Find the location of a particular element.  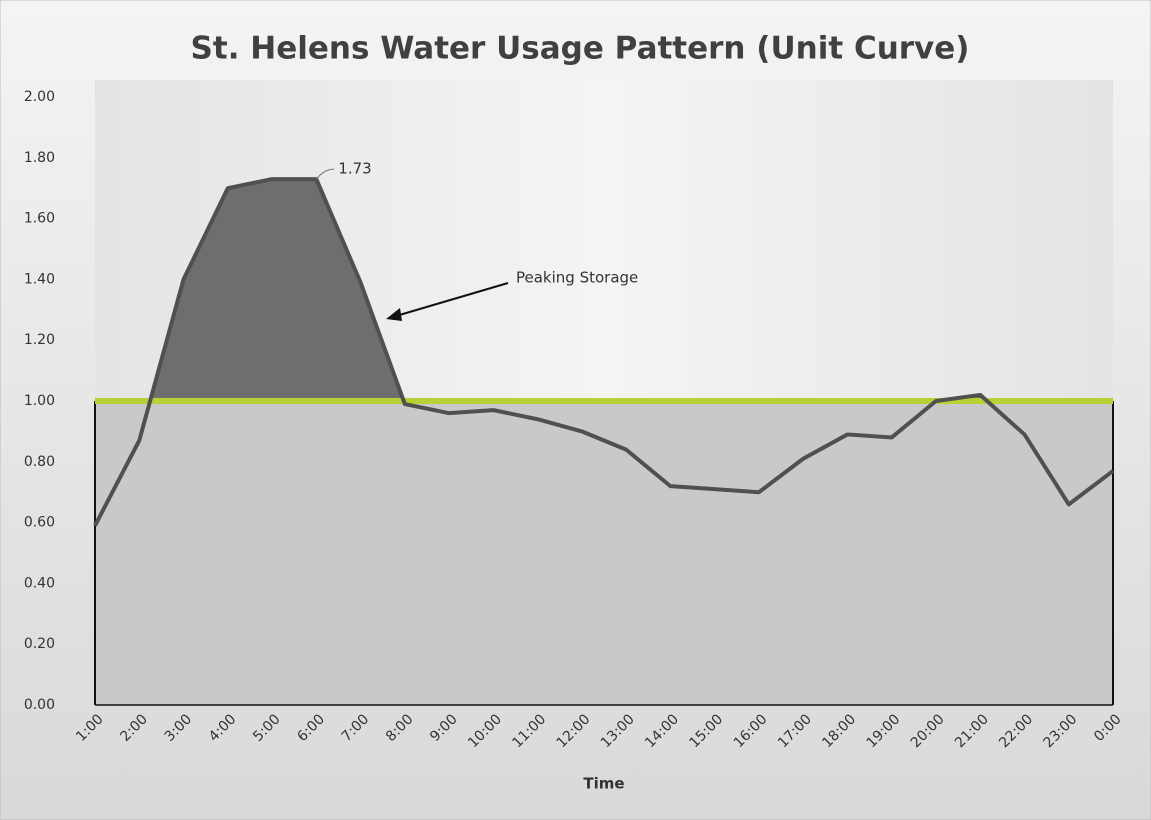

label-leader is located at coordinates (325, 174).